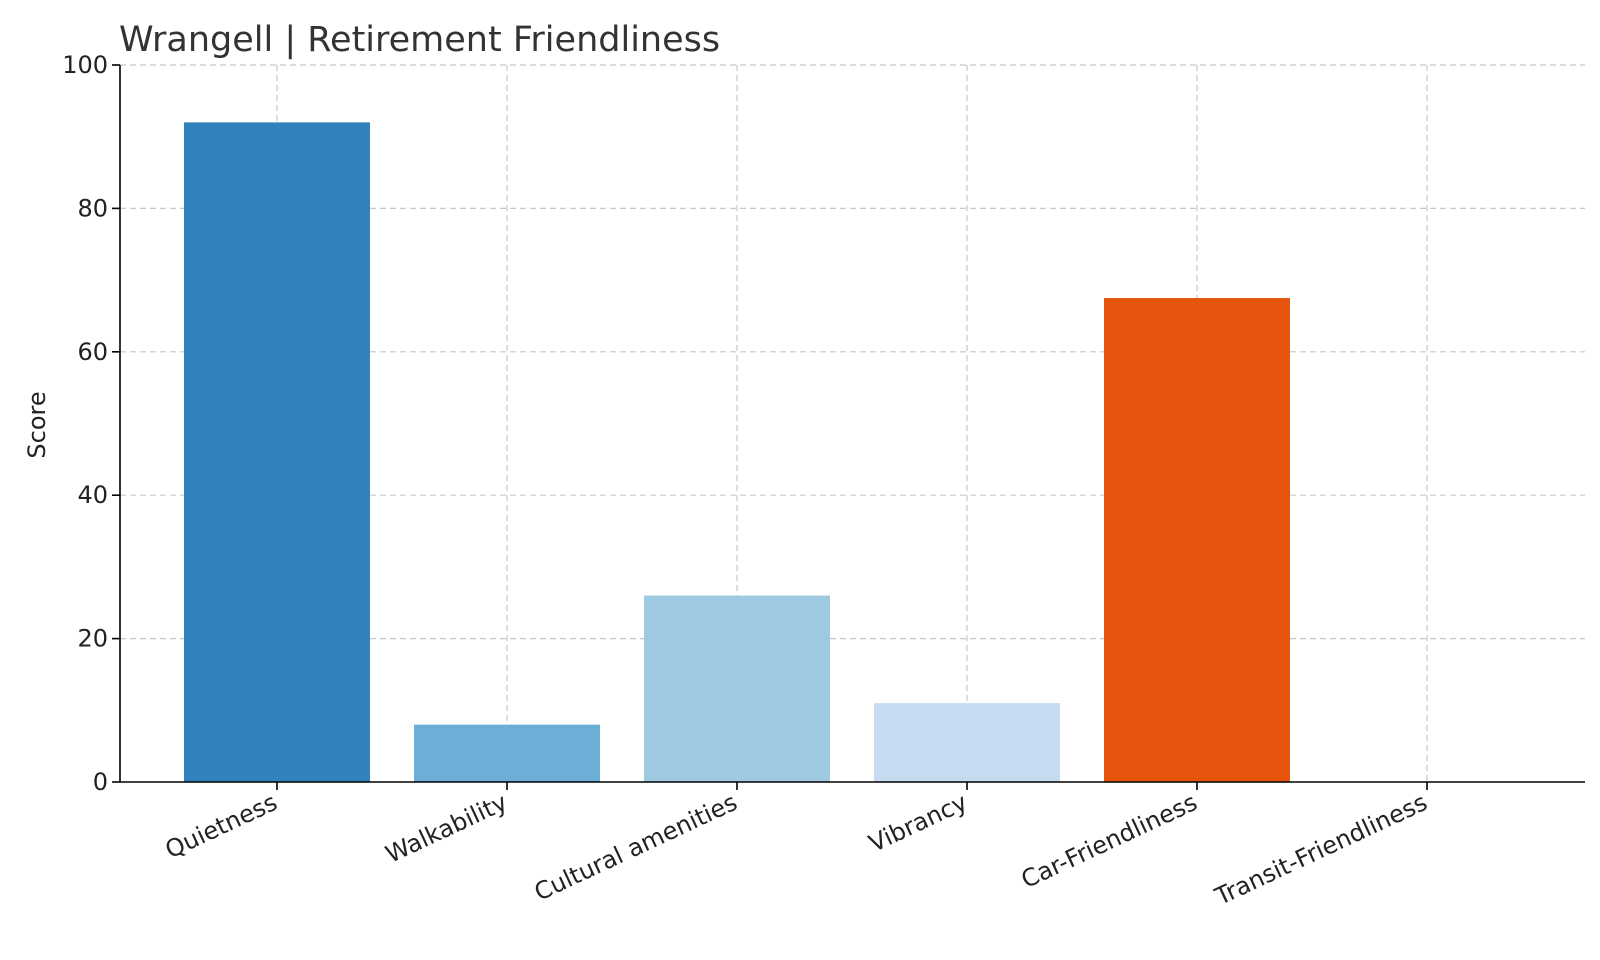  I want to click on y-tick-label: 80, so click(92, 208).